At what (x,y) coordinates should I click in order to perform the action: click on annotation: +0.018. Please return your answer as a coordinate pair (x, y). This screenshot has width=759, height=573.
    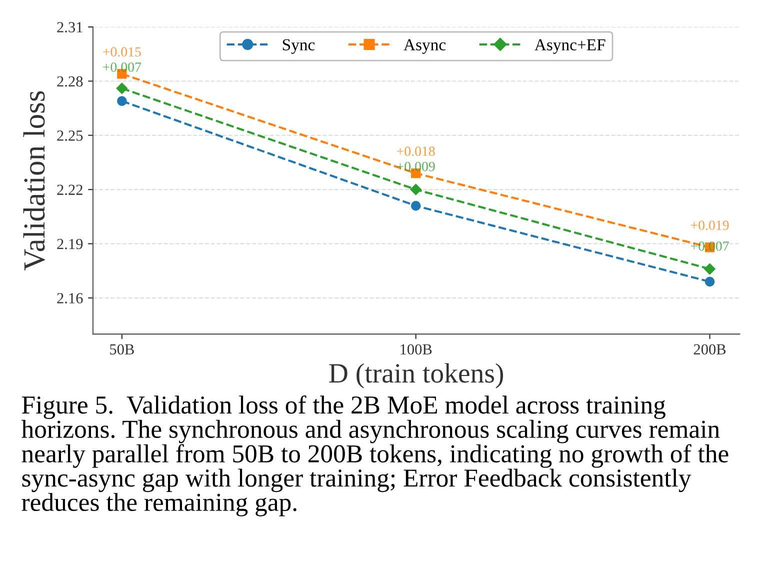
    Looking at the image, I should click on (416, 151).